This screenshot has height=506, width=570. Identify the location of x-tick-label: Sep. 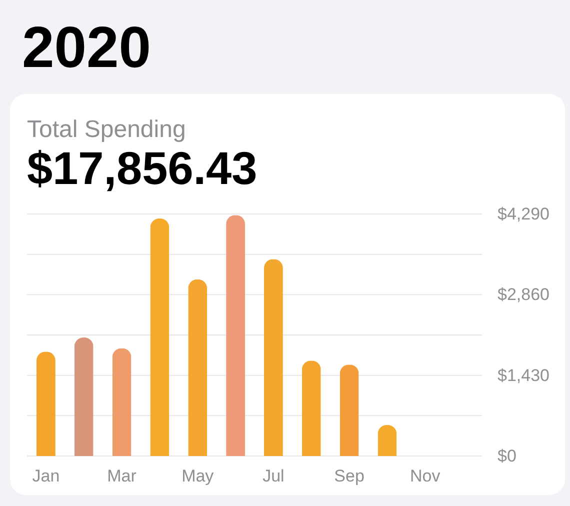
(349, 476).